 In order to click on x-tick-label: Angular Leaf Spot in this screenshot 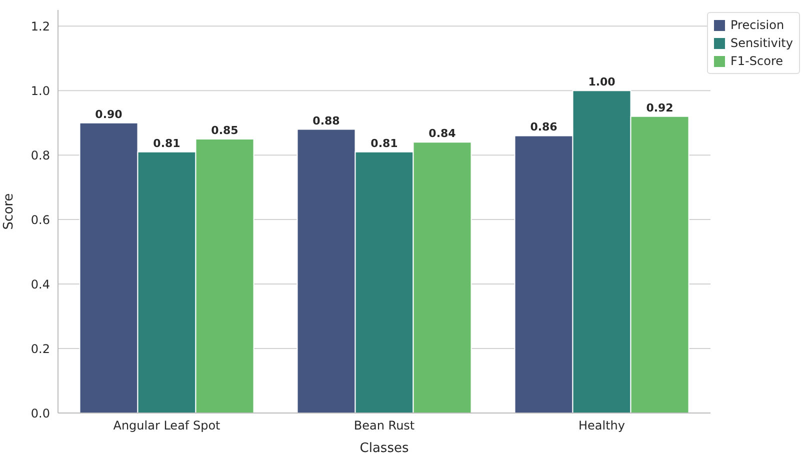, I will do `click(167, 425)`.